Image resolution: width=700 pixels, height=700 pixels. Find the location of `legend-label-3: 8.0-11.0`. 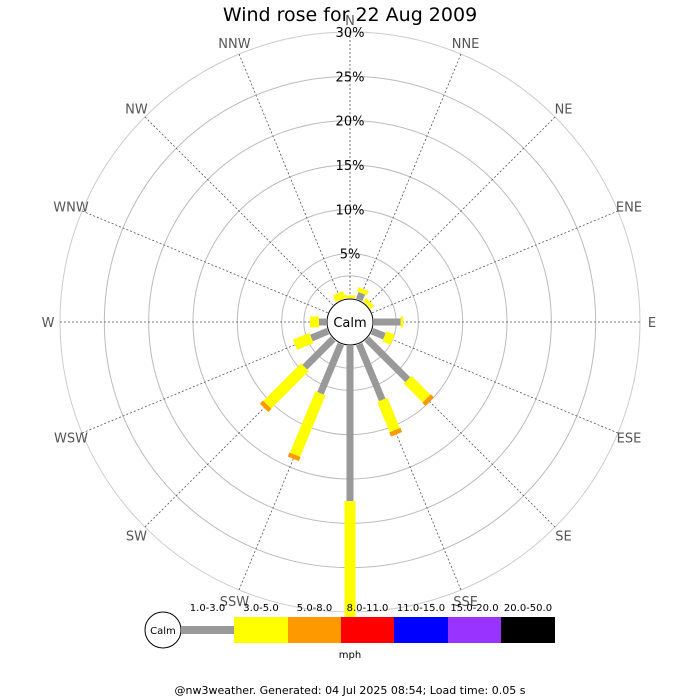

legend-label-3: 8.0-11.0 is located at coordinates (368, 608).